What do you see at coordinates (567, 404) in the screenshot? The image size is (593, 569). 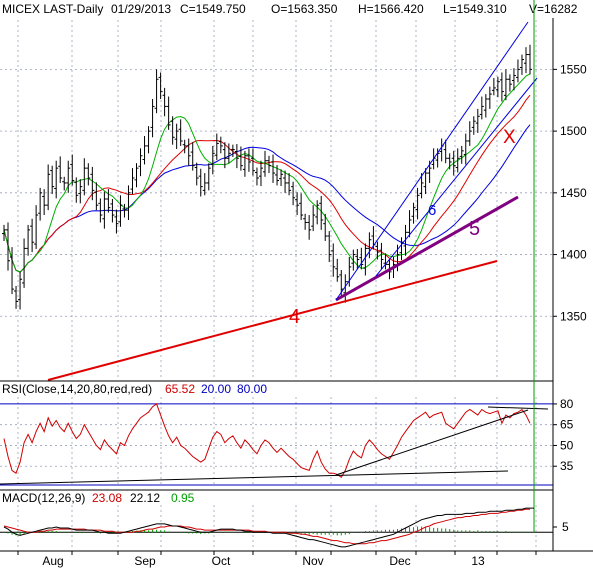 I see `rsi-tick-label: 80` at bounding box center [567, 404].